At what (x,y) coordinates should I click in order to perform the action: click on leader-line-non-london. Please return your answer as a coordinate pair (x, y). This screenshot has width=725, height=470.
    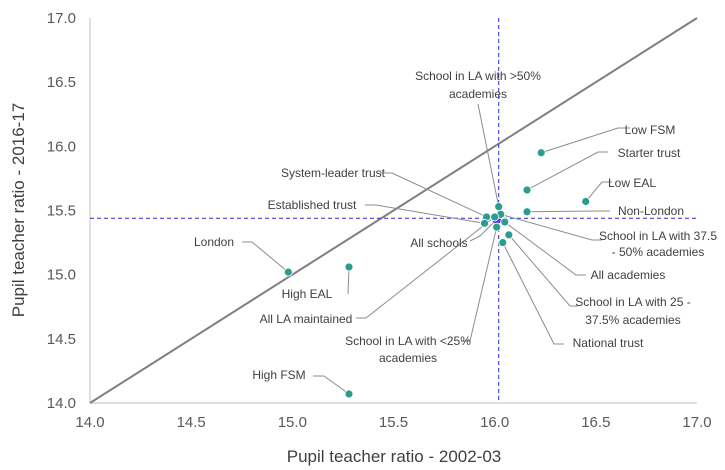
    Looking at the image, I should click on (568, 211).